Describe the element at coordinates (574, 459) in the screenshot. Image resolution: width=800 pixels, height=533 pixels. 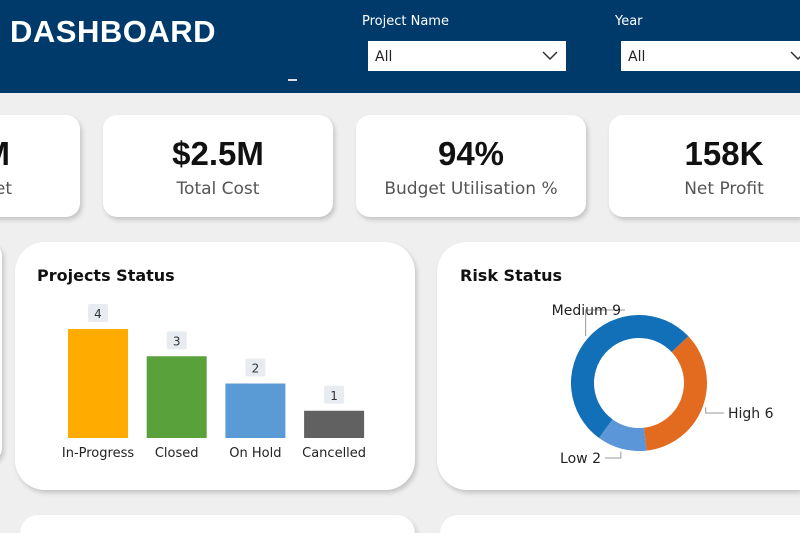
I see `slice-name: Low` at that location.